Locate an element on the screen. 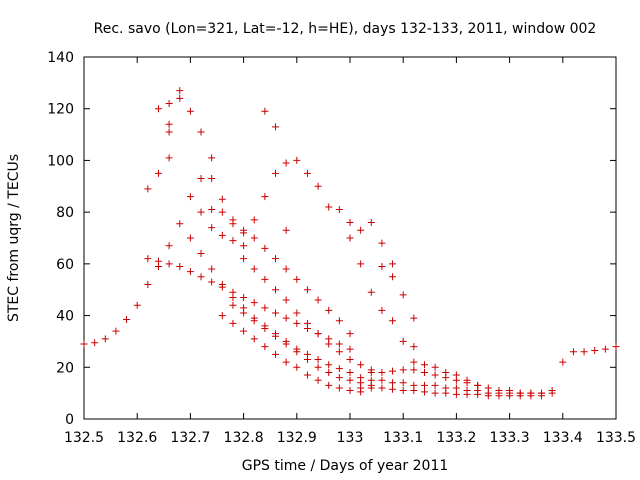 The width and height of the screenshot is (640, 480). y-tick-label: 80 is located at coordinates (65, 213).